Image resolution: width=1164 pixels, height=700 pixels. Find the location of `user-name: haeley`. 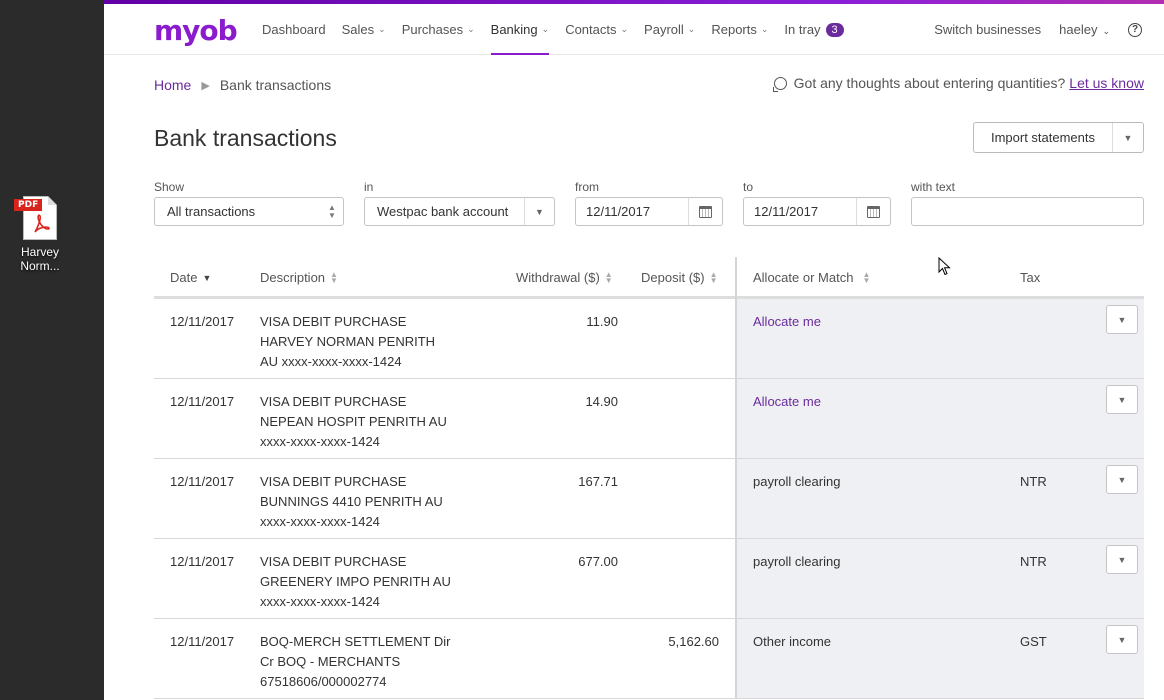

user-name: haeley is located at coordinates (1078, 29).